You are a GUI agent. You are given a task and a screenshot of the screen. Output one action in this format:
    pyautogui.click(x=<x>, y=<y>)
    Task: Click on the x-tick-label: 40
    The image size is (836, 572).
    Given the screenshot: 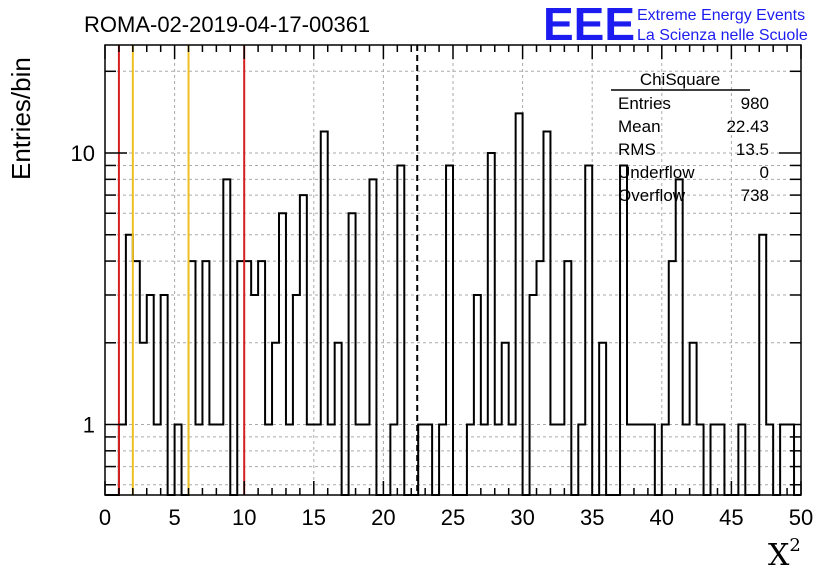 What is the action you would take?
    pyautogui.click(x=662, y=517)
    